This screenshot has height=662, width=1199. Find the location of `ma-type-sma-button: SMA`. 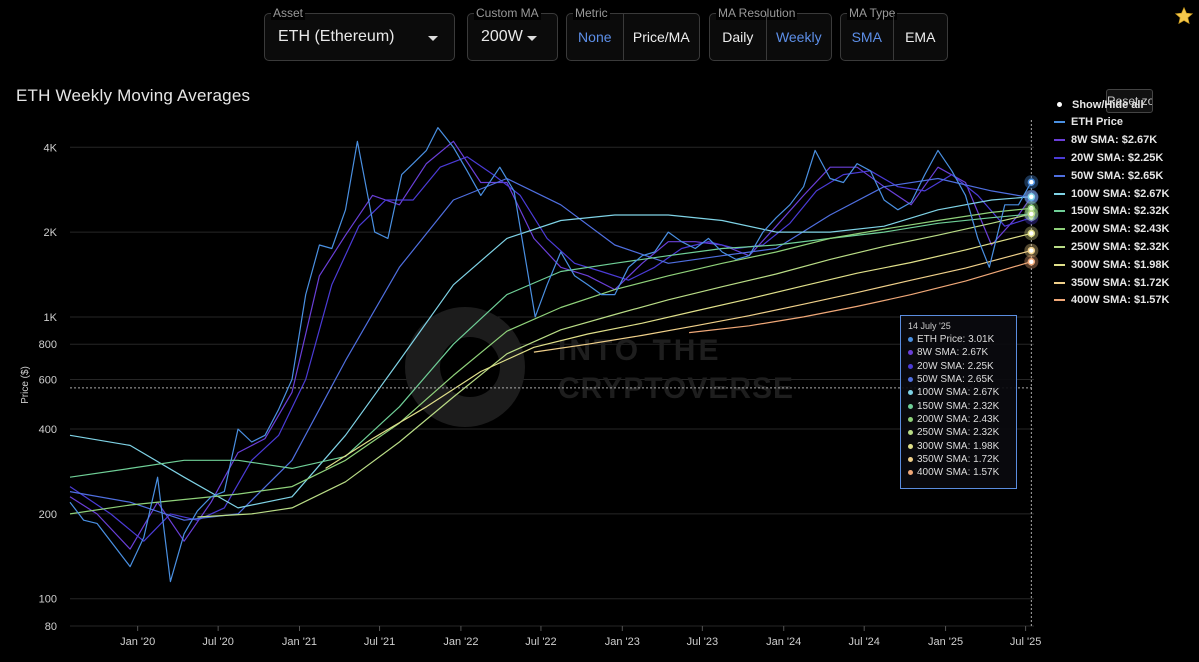

ma-type-sma-button: SMA is located at coordinates (866, 37).